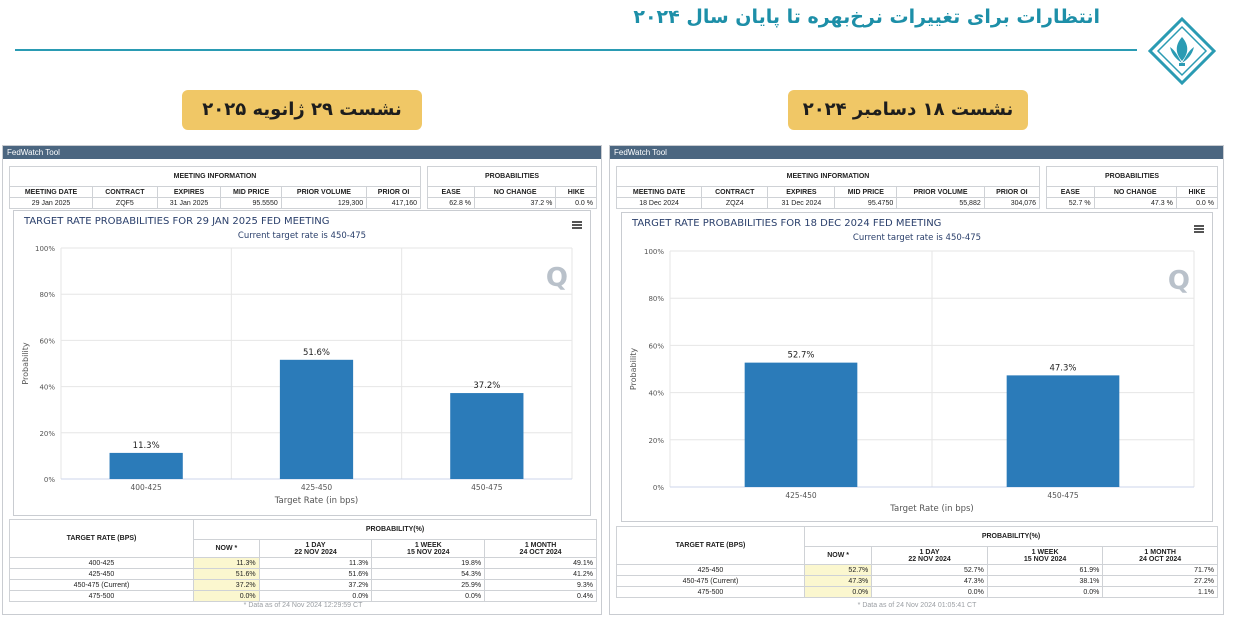  What do you see at coordinates (1012, 203) in the screenshot?
I see `prior-oi-cell: 304,076` at bounding box center [1012, 203].